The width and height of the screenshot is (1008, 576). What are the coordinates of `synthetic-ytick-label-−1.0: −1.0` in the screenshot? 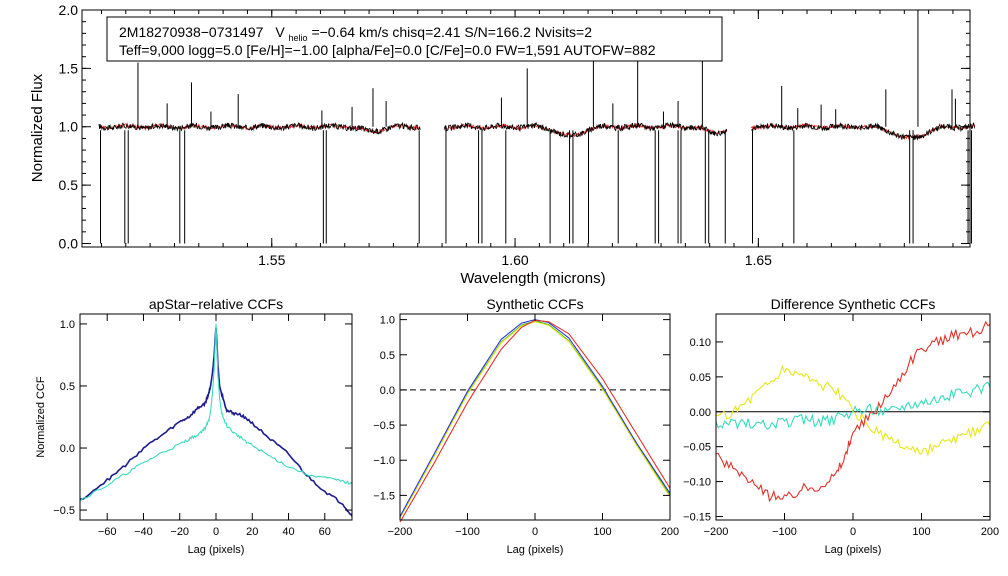 It's located at (384, 461).